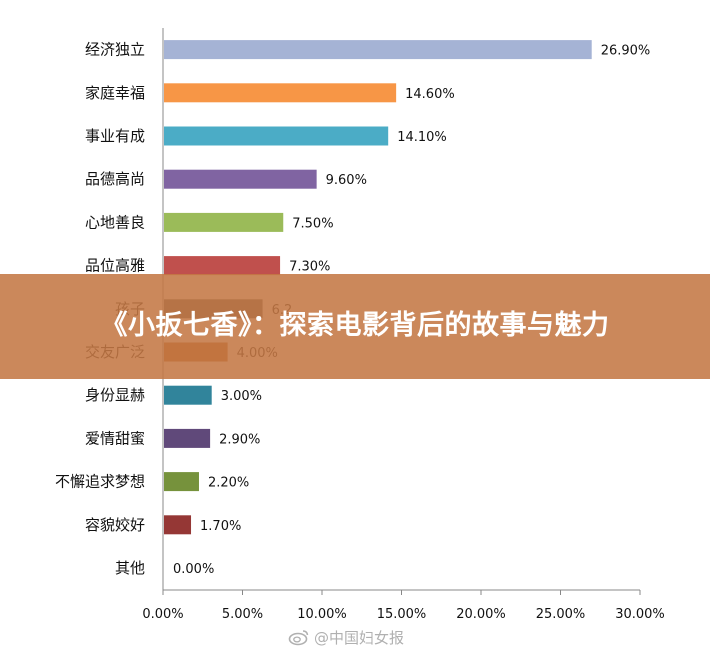  What do you see at coordinates (359, 637) in the screenshot?
I see `watermark-text: @中国妇女报` at bounding box center [359, 637].